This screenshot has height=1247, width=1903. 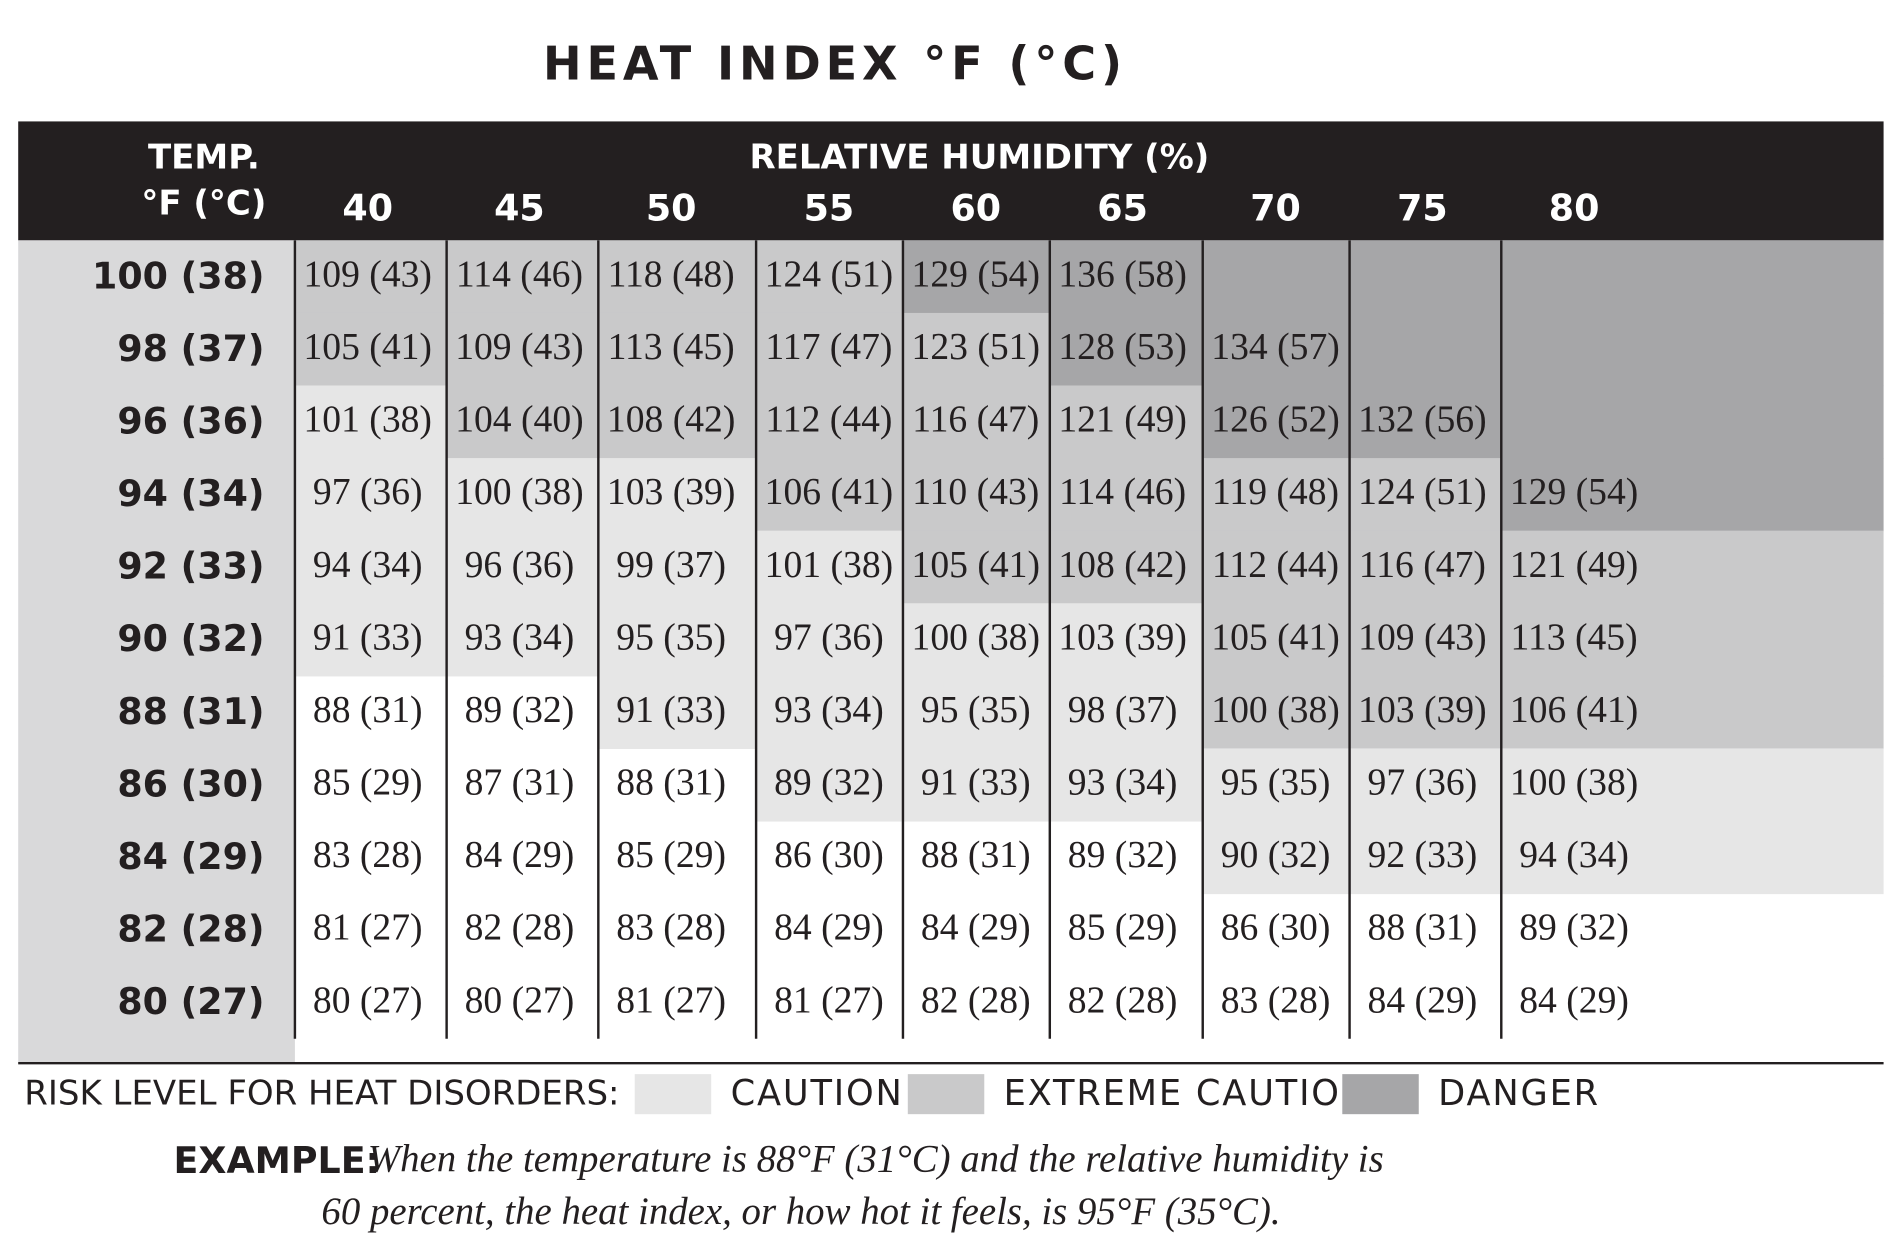 What do you see at coordinates (368, 855) in the screenshot?
I see `cell: 83 (28)` at bounding box center [368, 855].